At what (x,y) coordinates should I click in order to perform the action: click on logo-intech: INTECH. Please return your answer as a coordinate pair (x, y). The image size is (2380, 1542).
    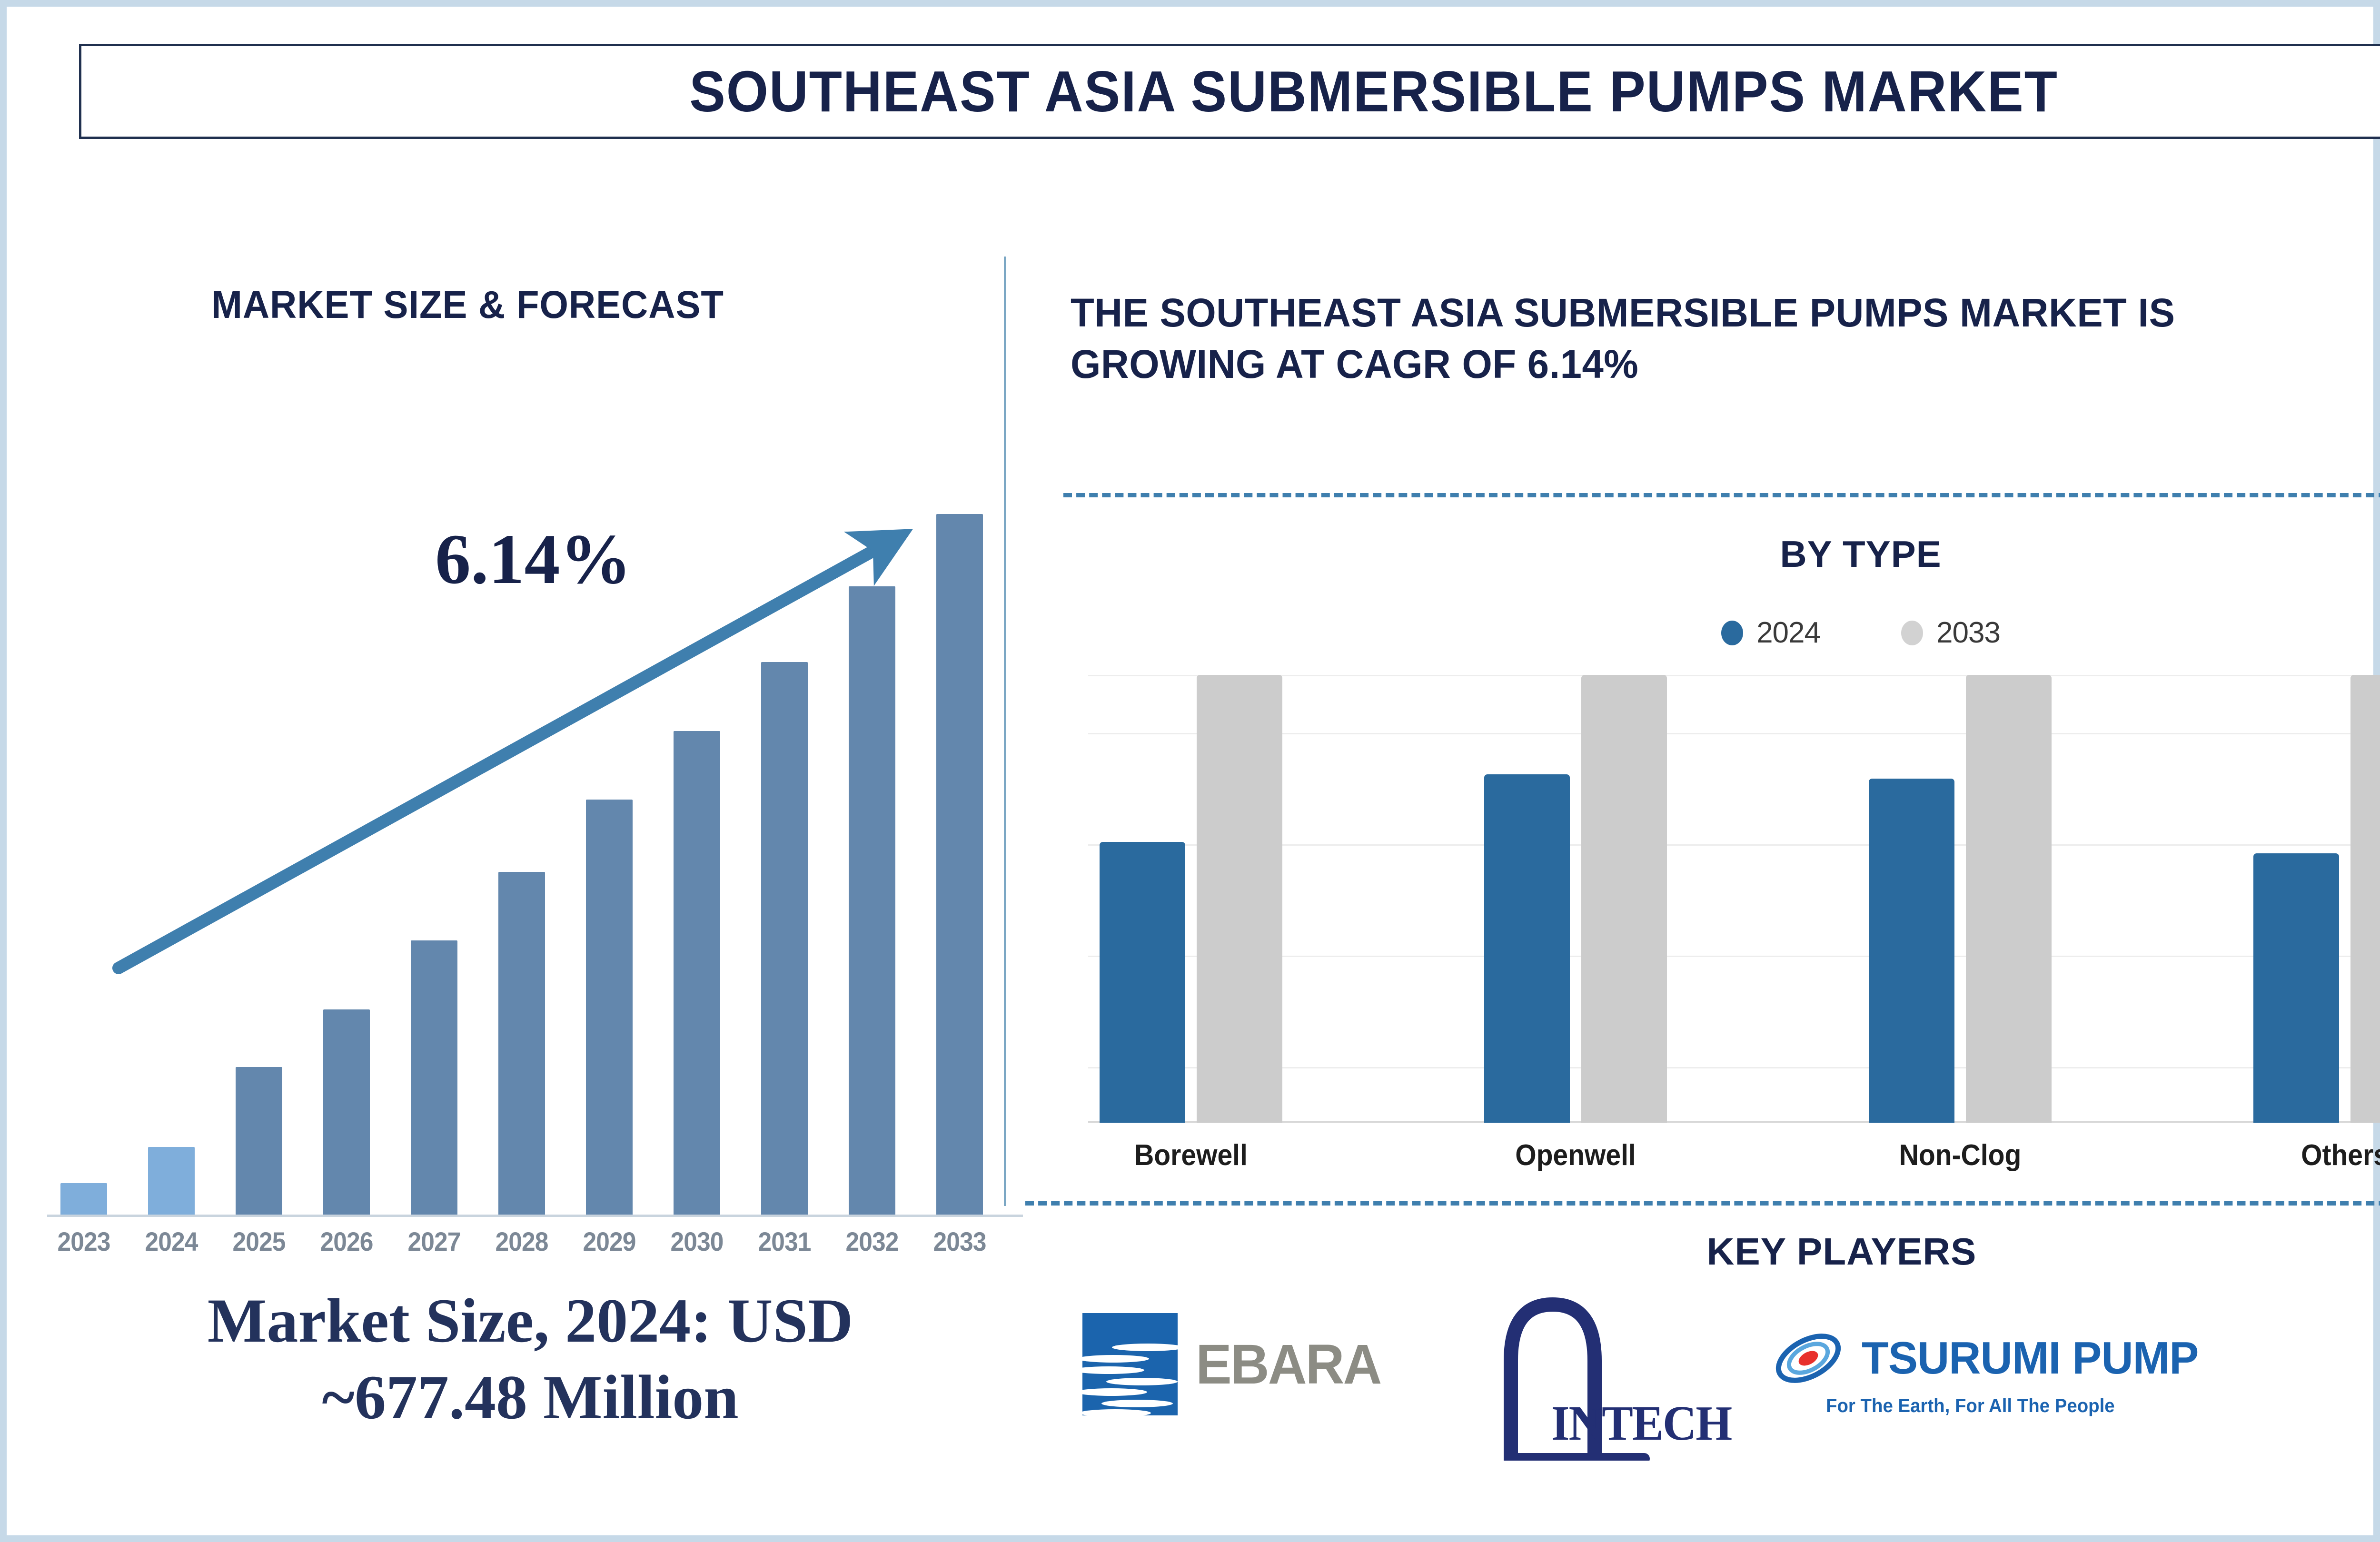
    Looking at the image, I should click on (1616, 1378).